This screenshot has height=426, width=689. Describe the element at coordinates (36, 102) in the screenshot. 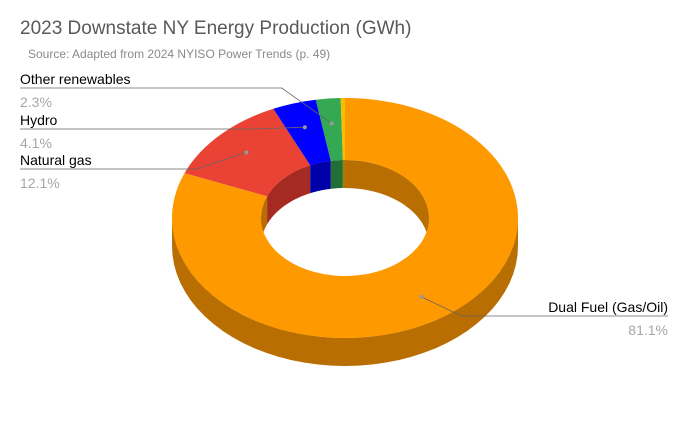

I see `slice-percent-other-renewables: 2.3%` at that location.